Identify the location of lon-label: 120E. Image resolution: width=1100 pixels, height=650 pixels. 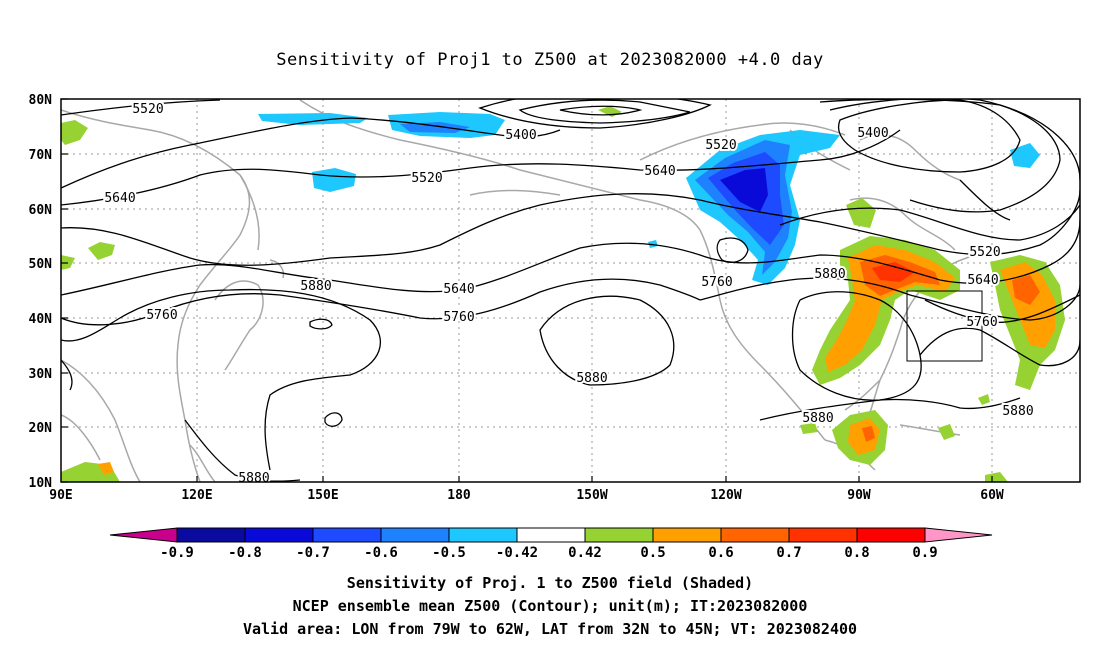
(196, 495).